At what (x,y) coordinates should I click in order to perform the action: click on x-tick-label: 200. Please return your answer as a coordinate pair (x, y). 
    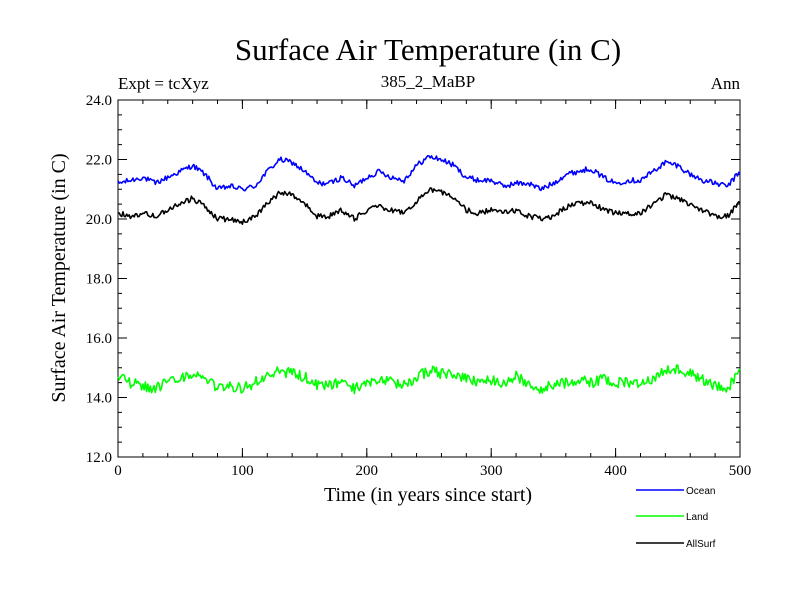
    Looking at the image, I should click on (367, 471).